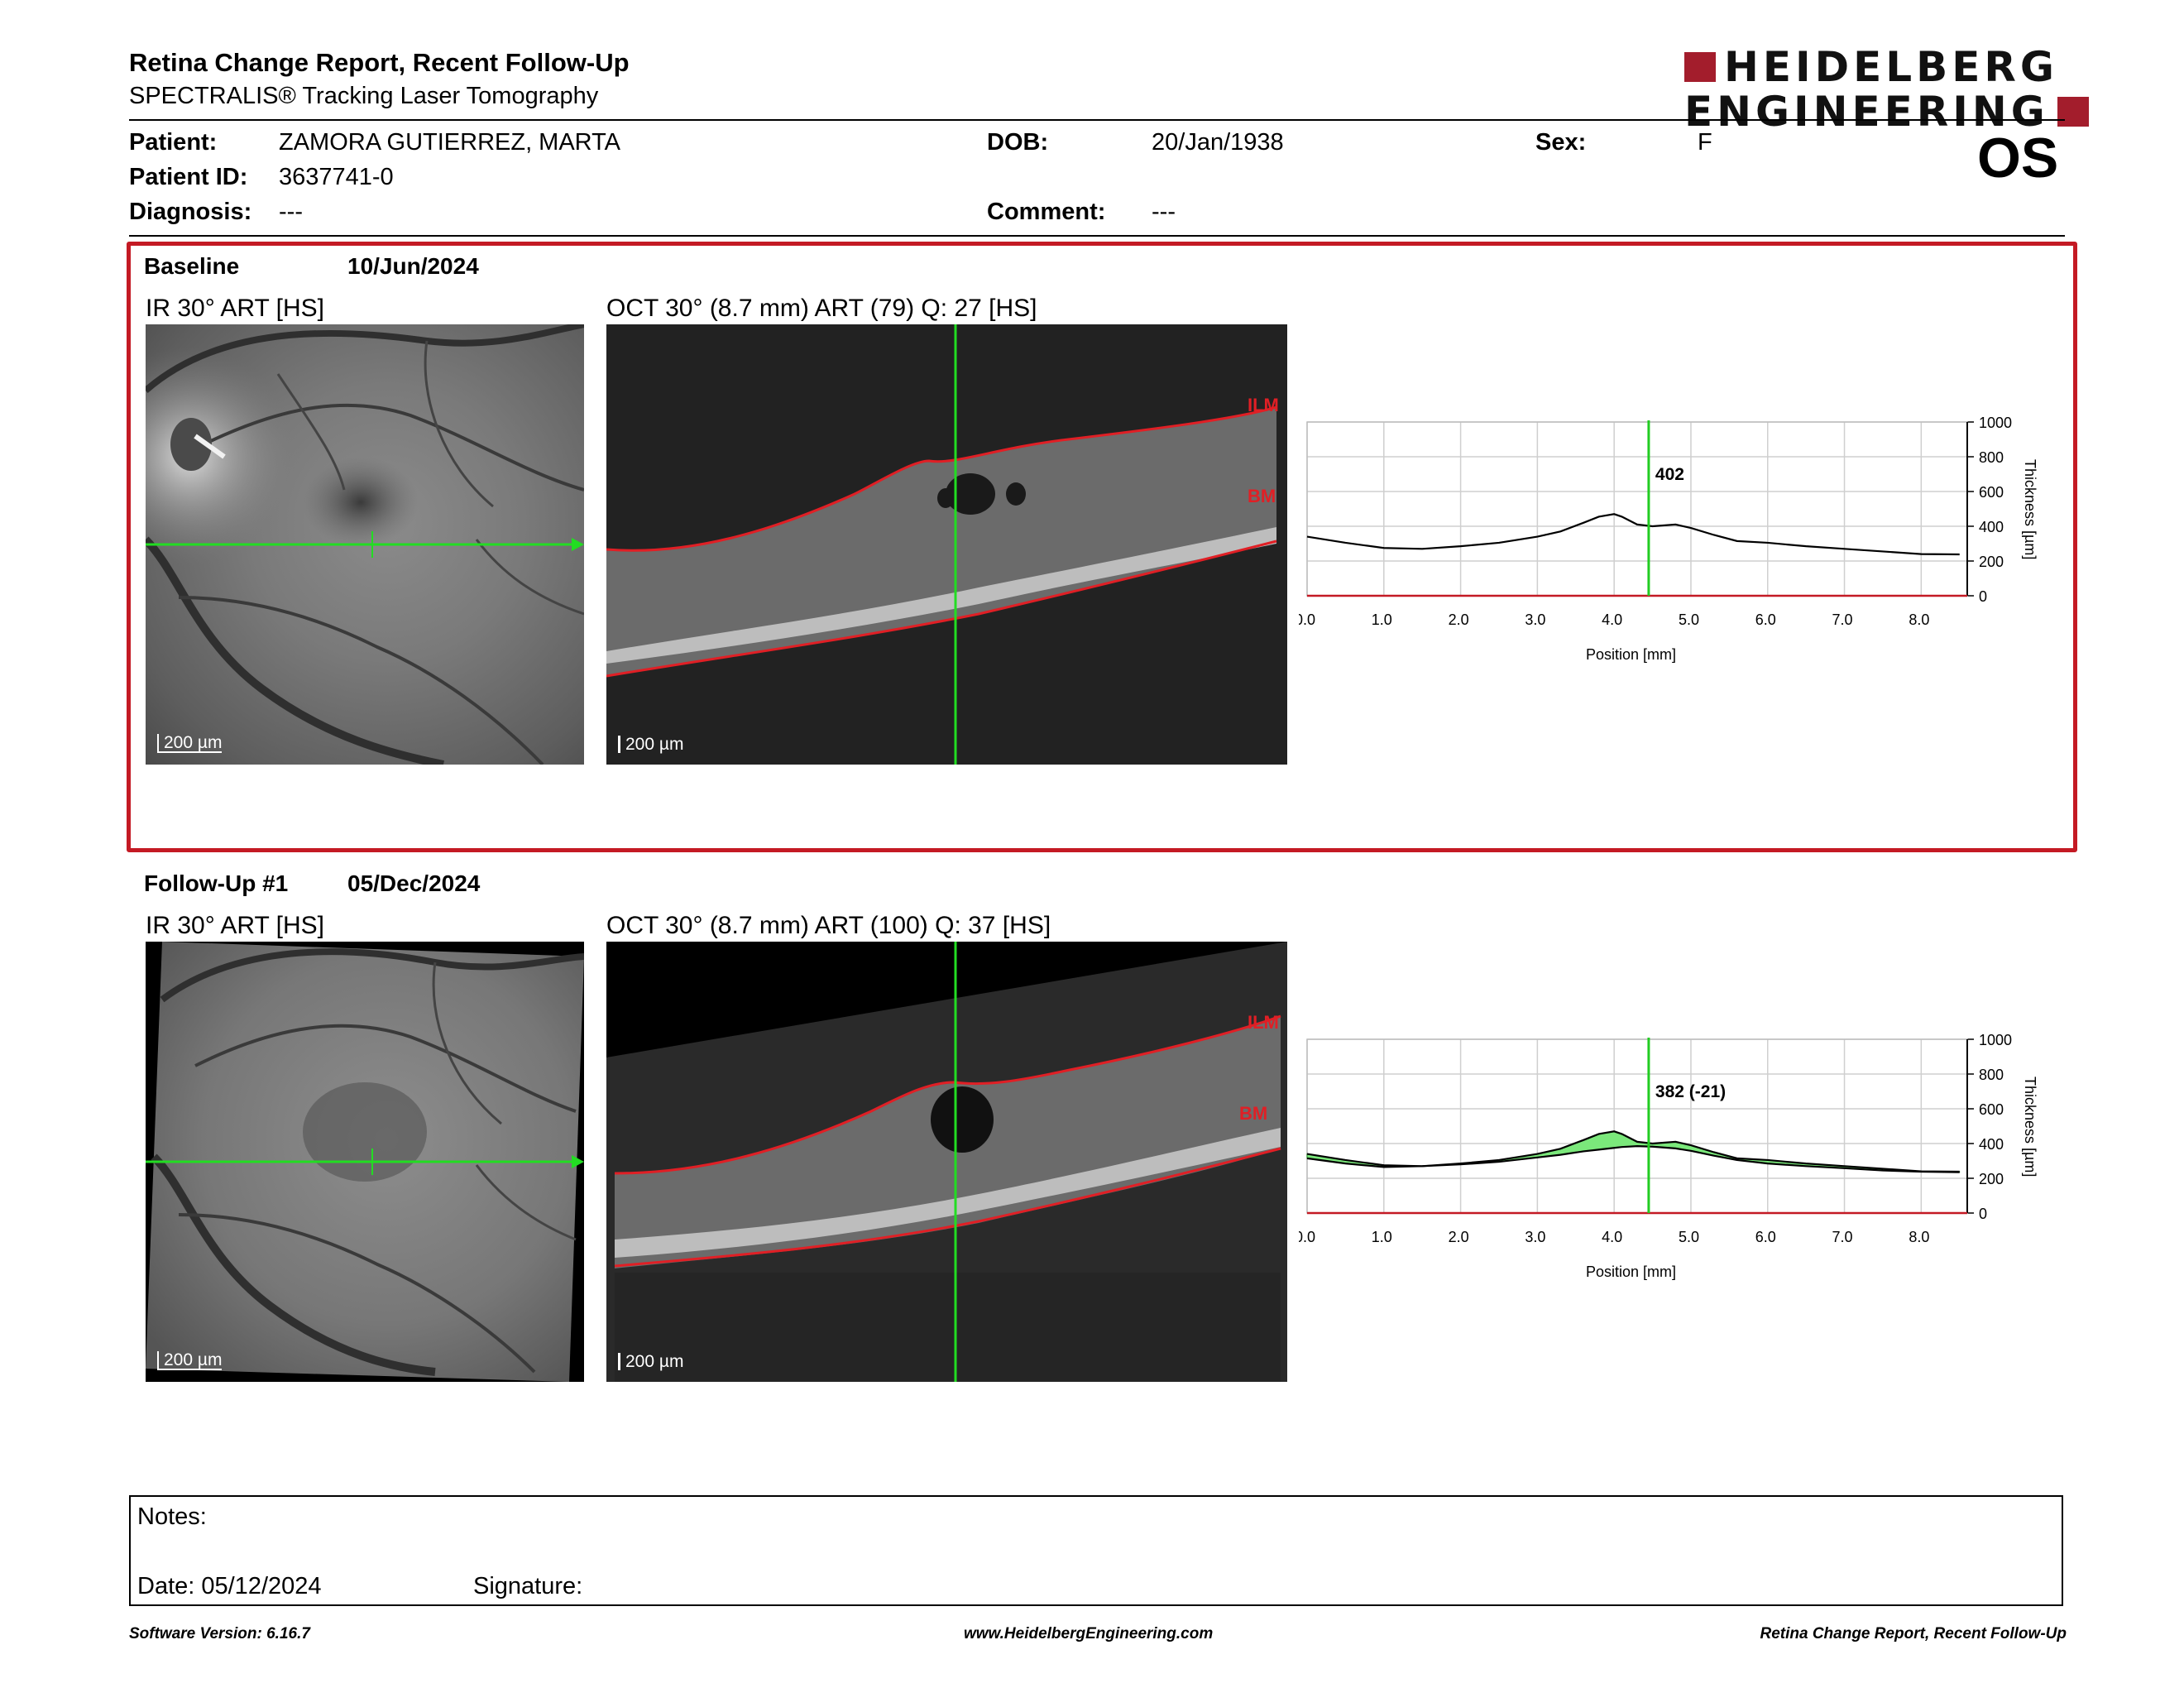  What do you see at coordinates (216, 883) in the screenshot?
I see `followup-label: Follow-Up #1` at bounding box center [216, 883].